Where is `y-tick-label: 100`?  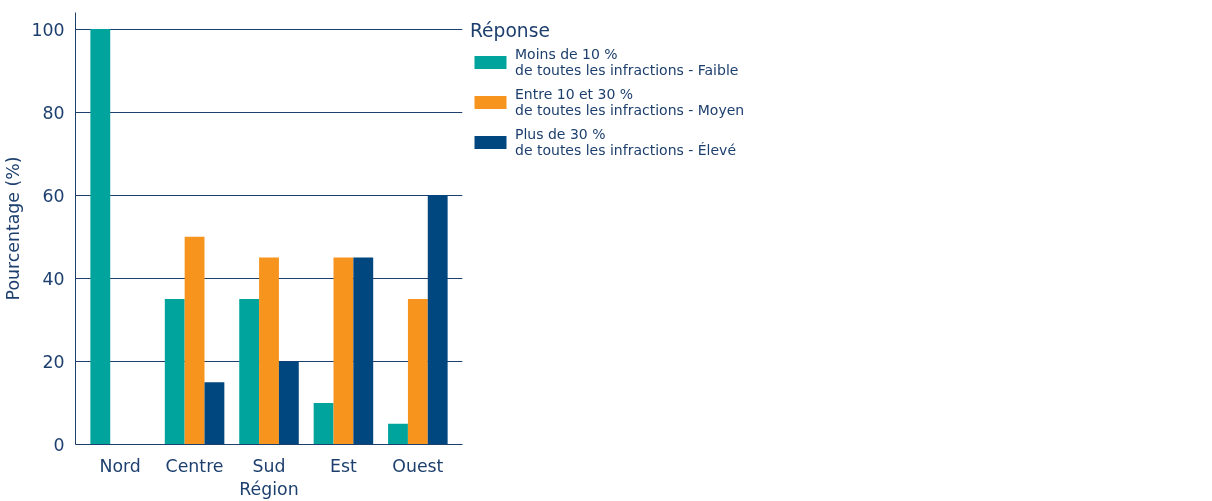
y-tick-label: 100 is located at coordinates (48, 29).